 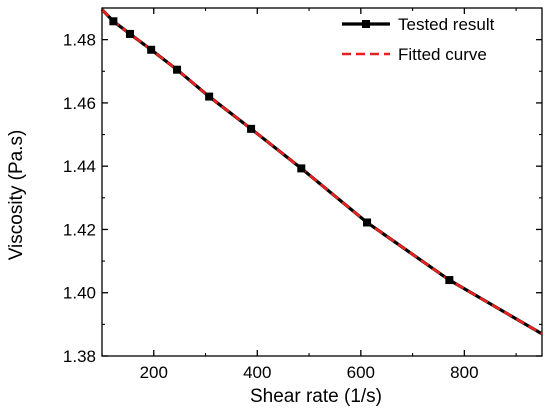 I want to click on y-axis-title: Viscosity (Pa.s), so click(x=16, y=195).